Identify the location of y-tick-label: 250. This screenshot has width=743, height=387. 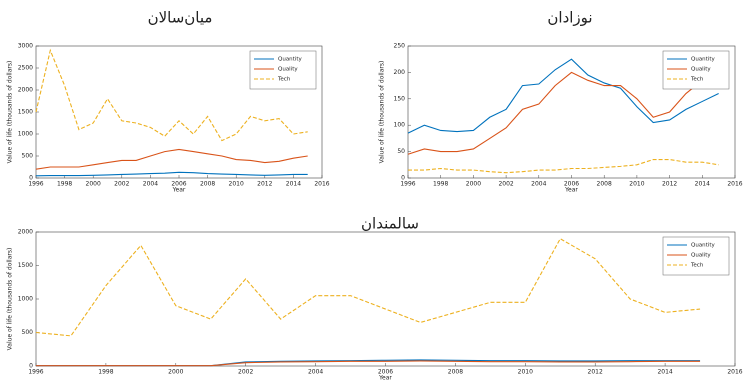
(400, 46).